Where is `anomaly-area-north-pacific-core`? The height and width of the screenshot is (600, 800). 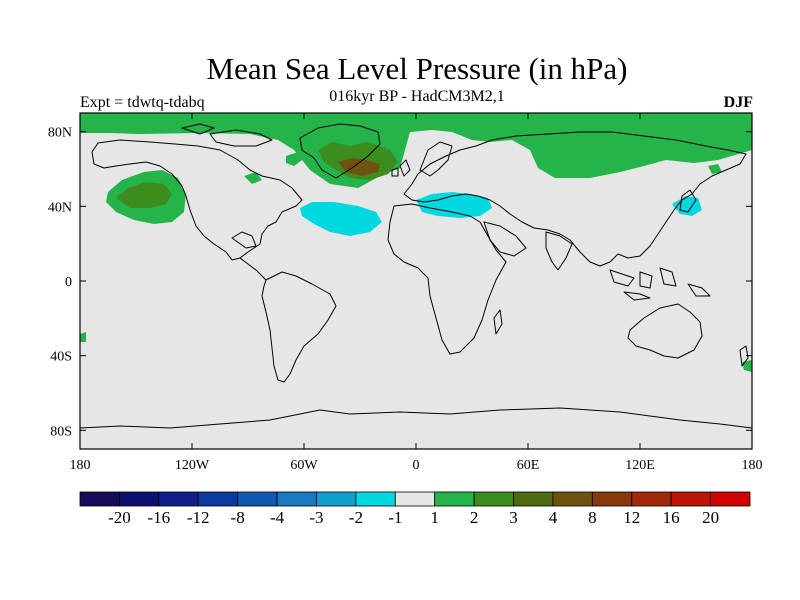 anomaly-area-north-pacific-core is located at coordinates (144, 195).